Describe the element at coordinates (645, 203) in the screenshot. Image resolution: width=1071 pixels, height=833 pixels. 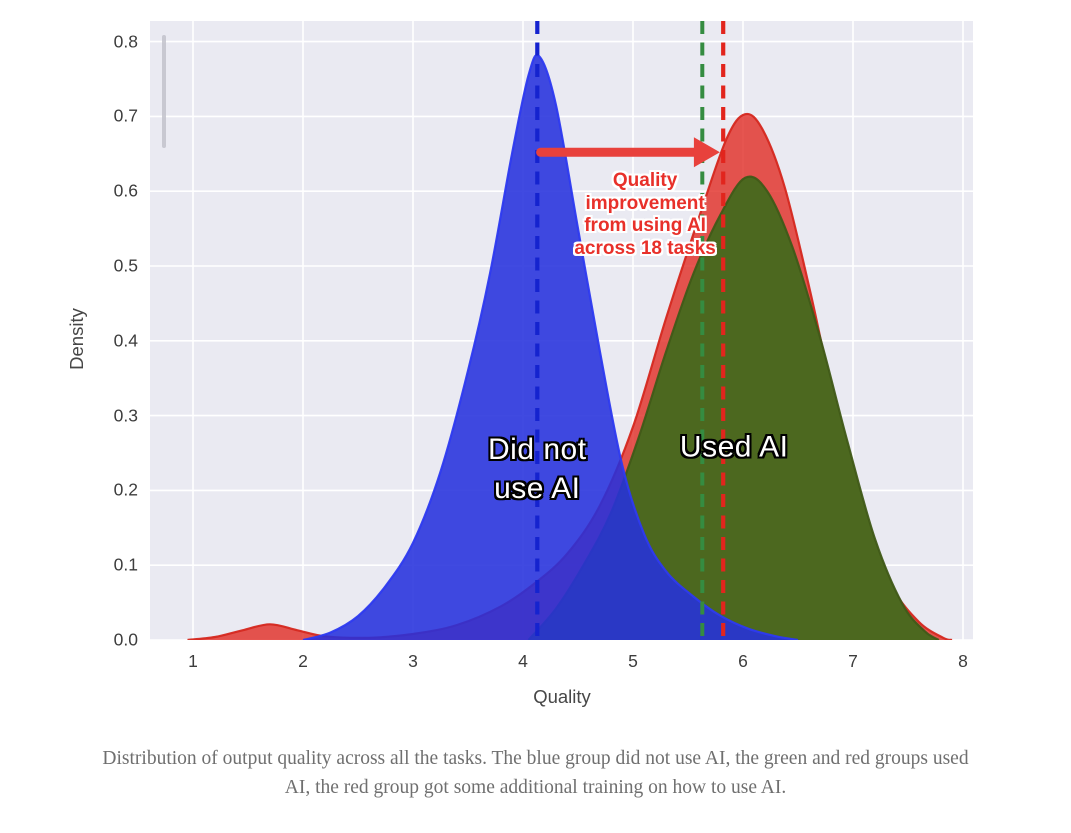
I see `improvement-annotation-line: improvement` at that location.